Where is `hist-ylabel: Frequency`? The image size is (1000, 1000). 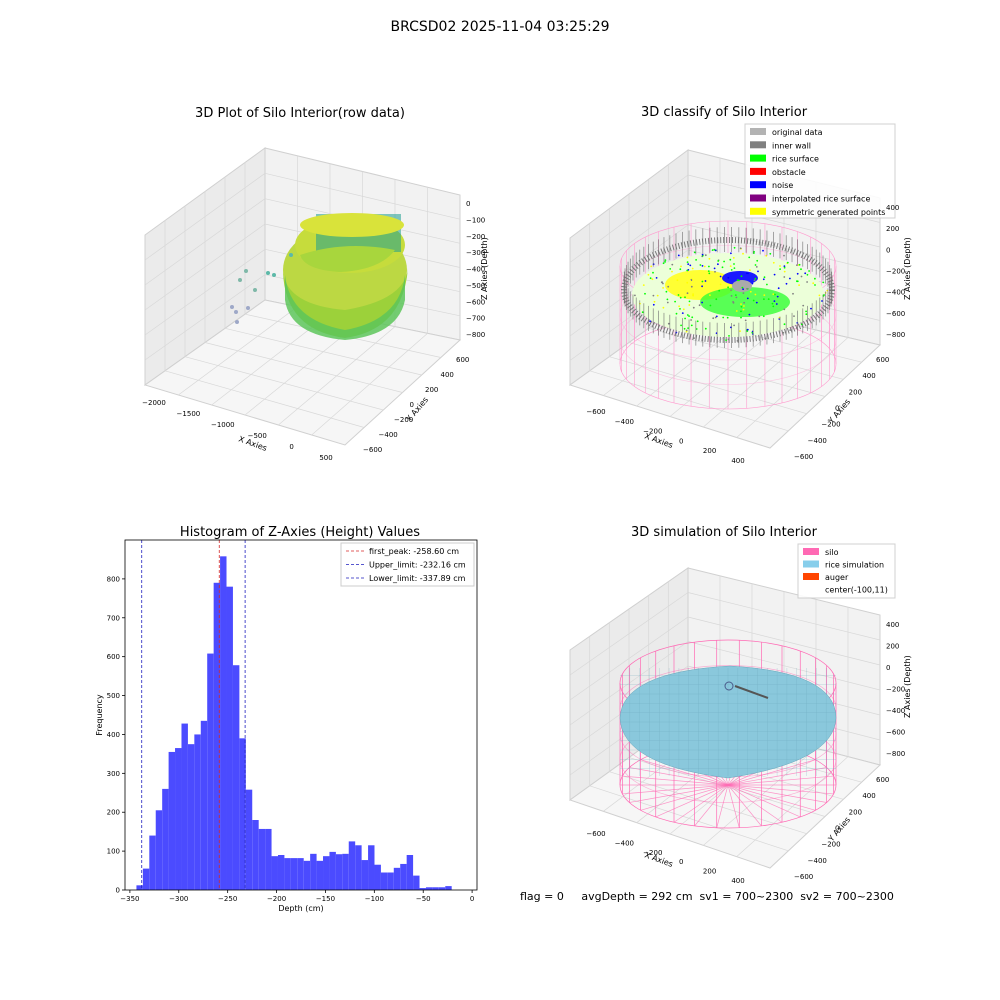 hist-ylabel: Frequency is located at coordinates (99, 715).